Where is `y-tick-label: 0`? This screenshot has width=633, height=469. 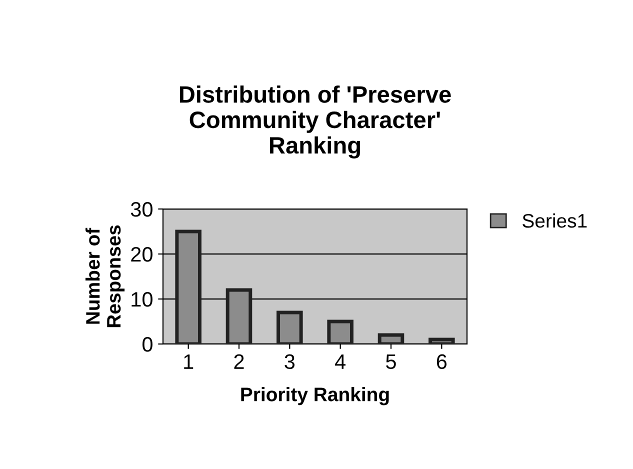
y-tick-label: 0 is located at coordinates (147, 344).